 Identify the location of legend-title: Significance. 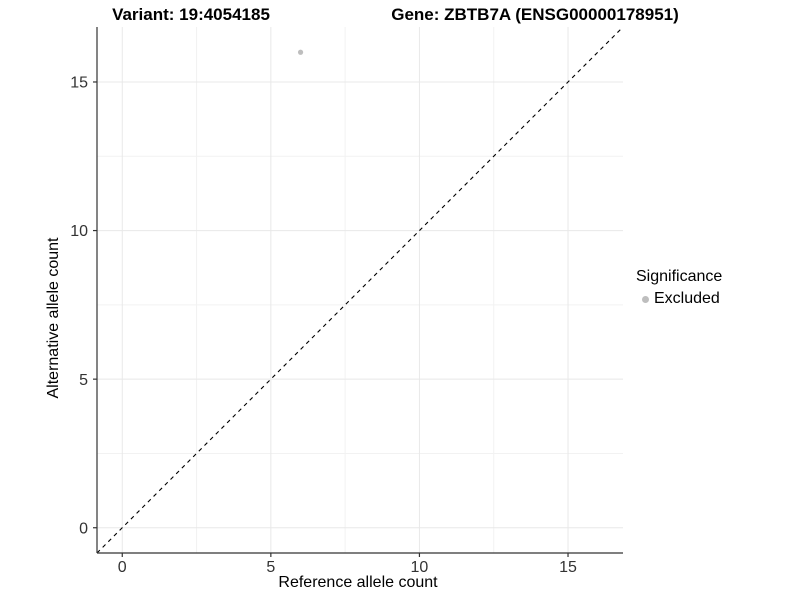
(679, 276).